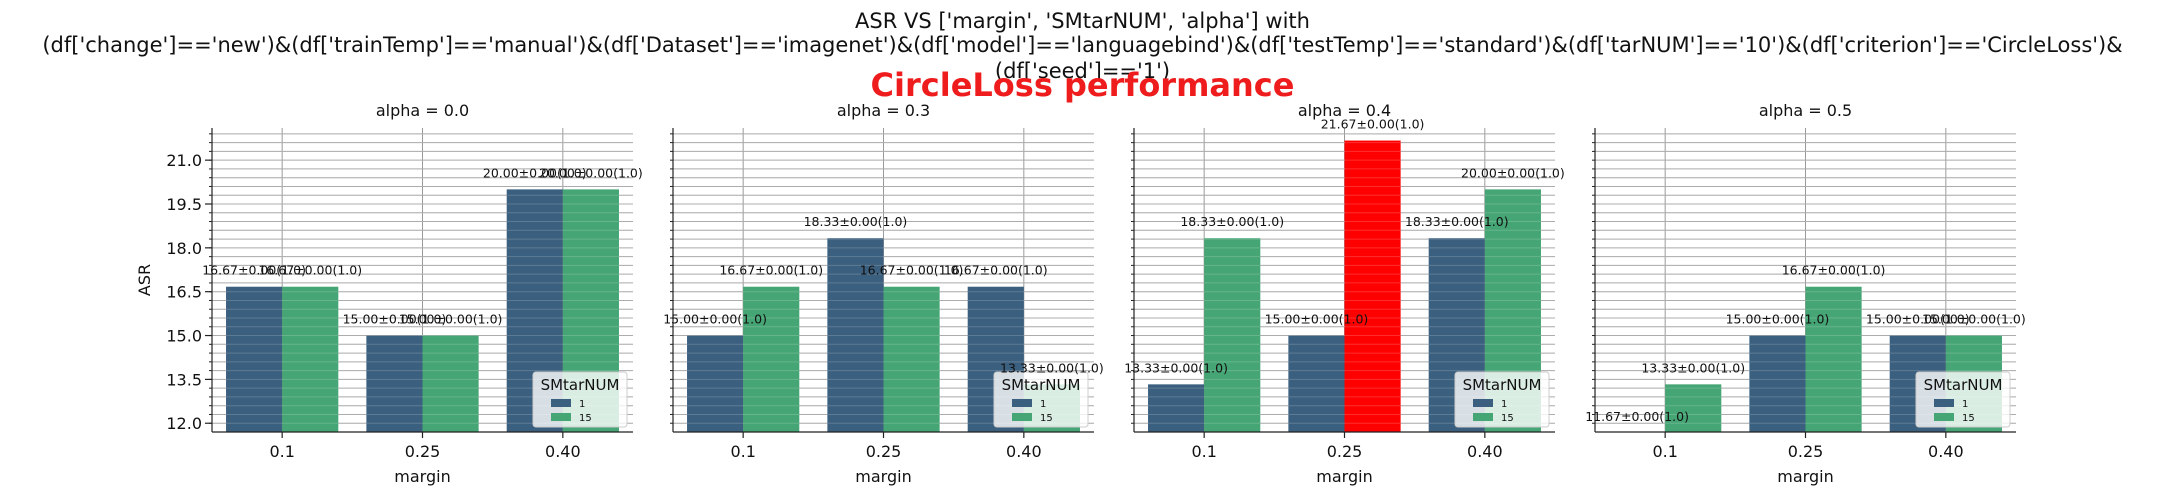 The height and width of the screenshot is (496, 2165). What do you see at coordinates (883, 110) in the screenshot?
I see `subplot-title: alpha = 0.3` at bounding box center [883, 110].